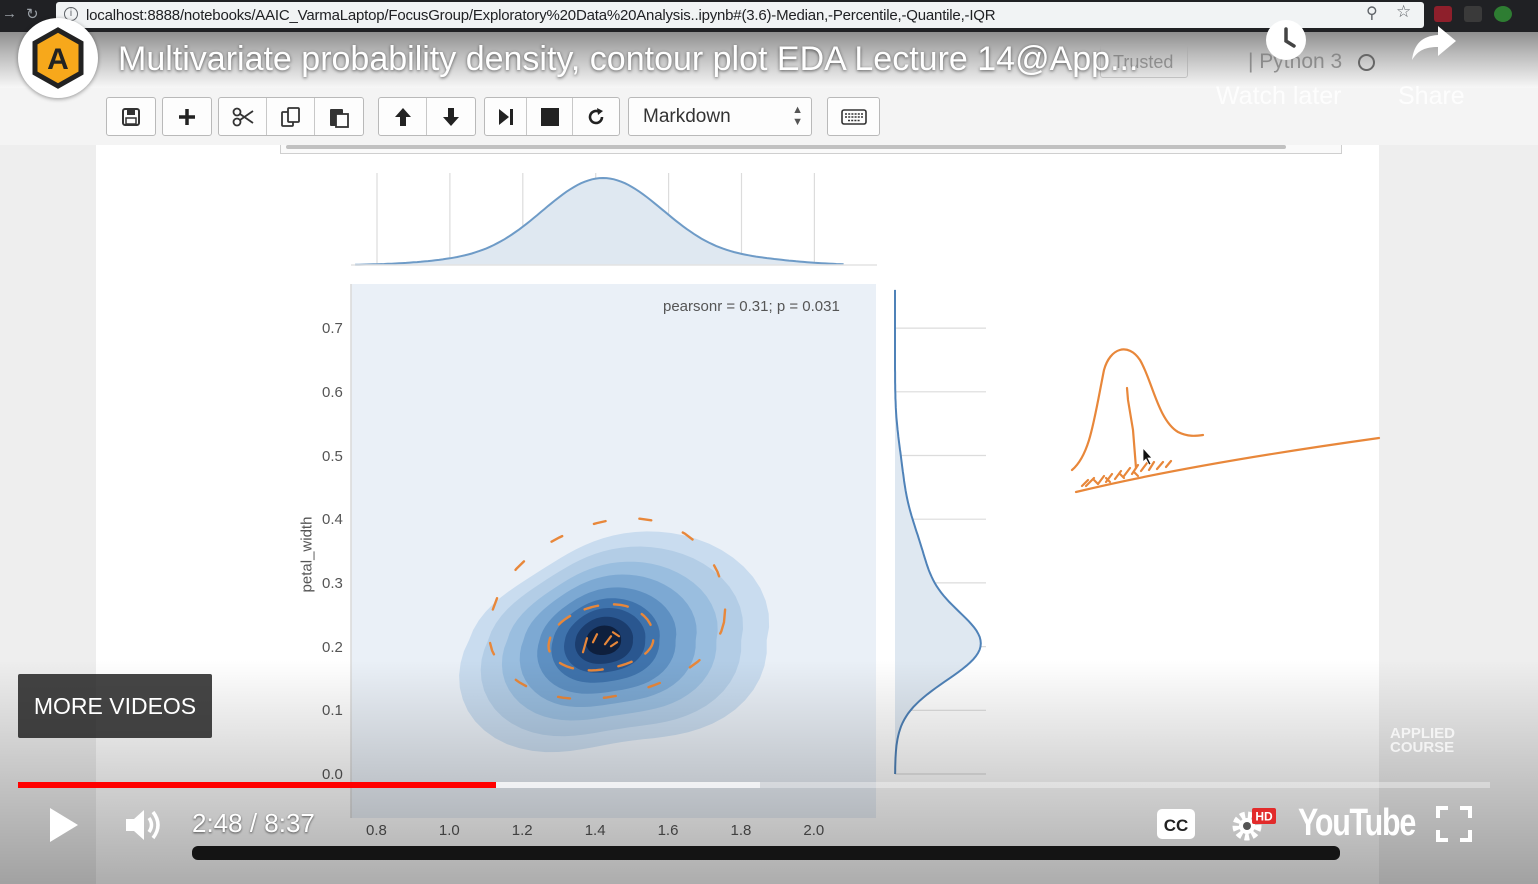  What do you see at coordinates (614, 219) in the screenshot?
I see `marginal-x-kde` at bounding box center [614, 219].